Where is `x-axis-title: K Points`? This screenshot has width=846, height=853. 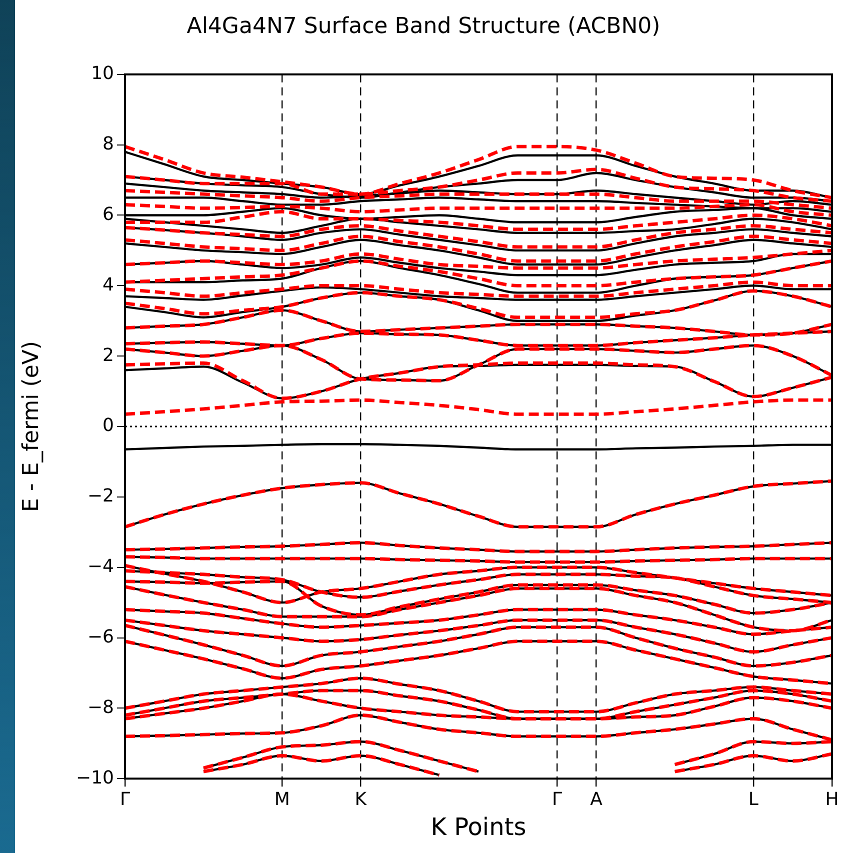 x-axis-title: K Points is located at coordinates (478, 826).